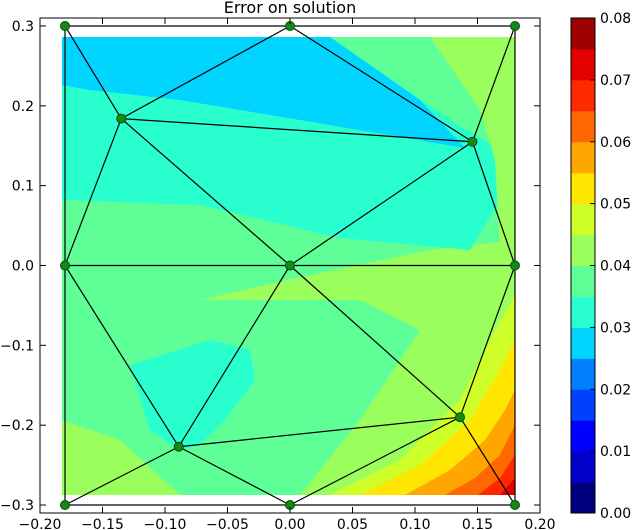 The image size is (633, 530). I want to click on x-tick-label: −0.05, so click(227, 523).